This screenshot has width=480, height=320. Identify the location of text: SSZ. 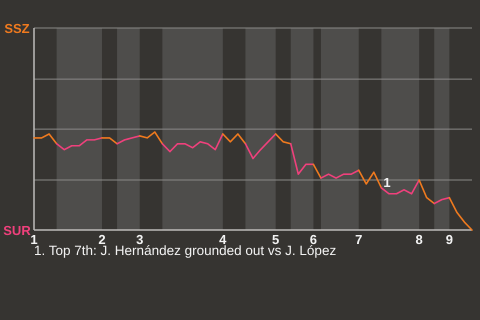
(17, 28).